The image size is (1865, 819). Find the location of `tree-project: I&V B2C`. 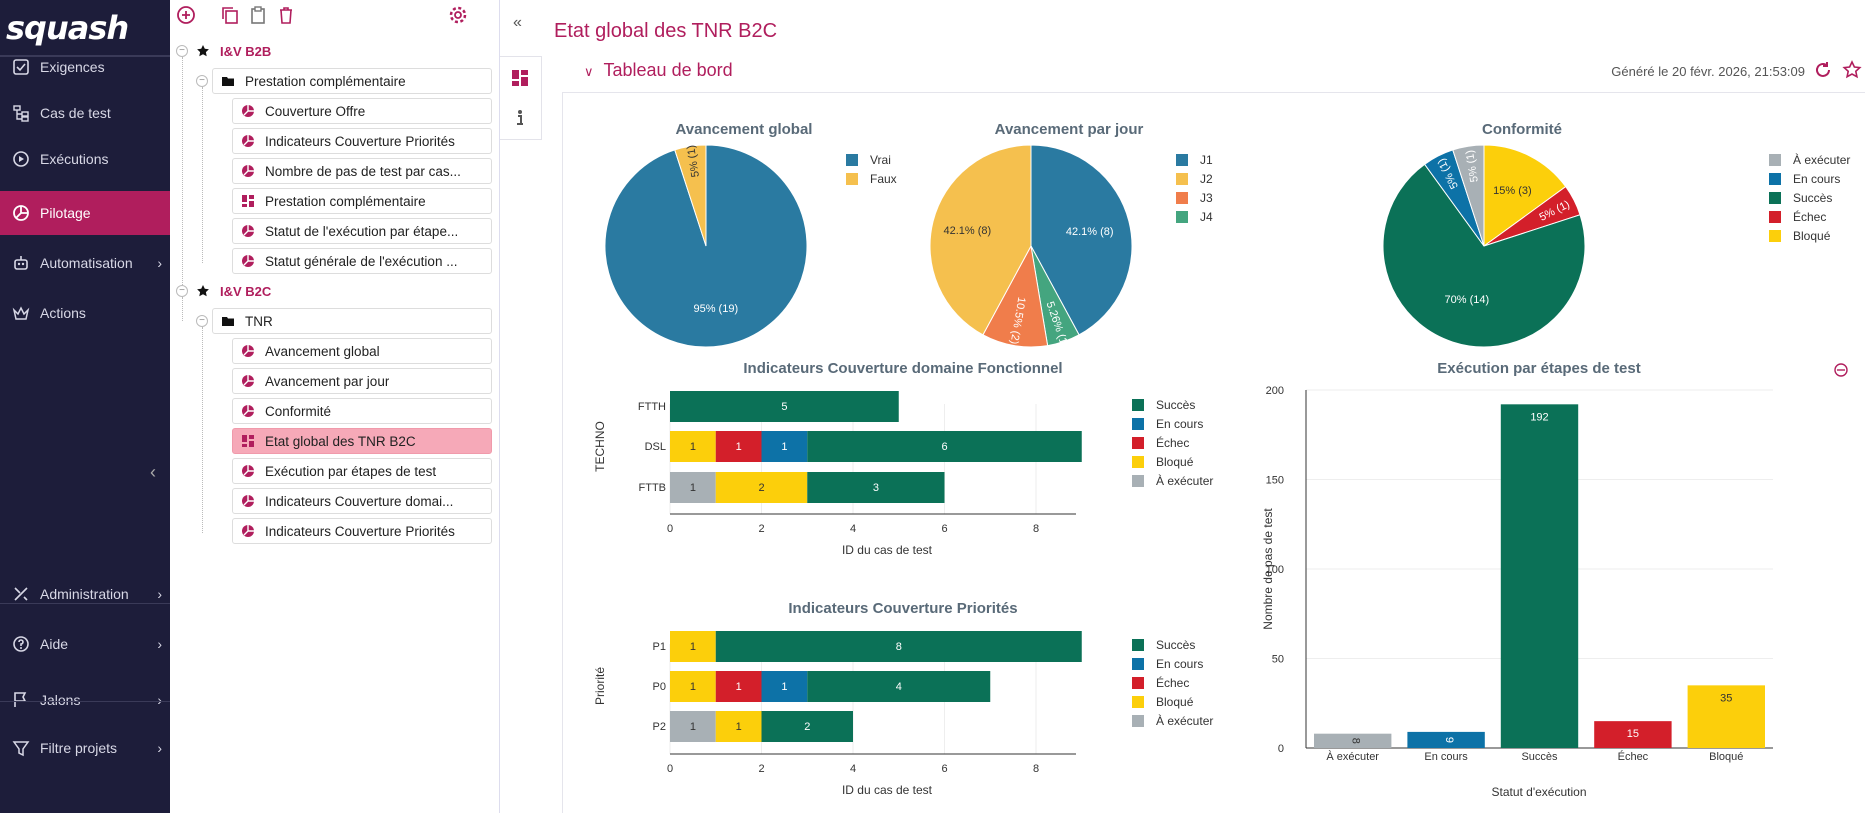

tree-project: I&V B2C is located at coordinates (233, 291).